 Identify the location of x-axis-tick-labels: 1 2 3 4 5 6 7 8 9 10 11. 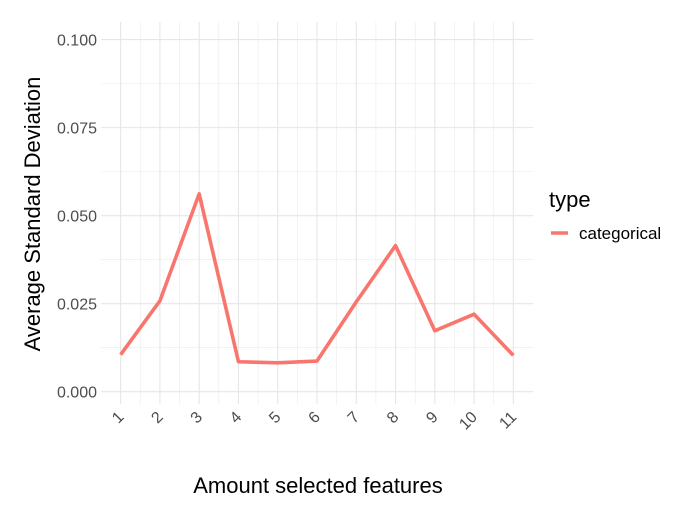
(314, 421).